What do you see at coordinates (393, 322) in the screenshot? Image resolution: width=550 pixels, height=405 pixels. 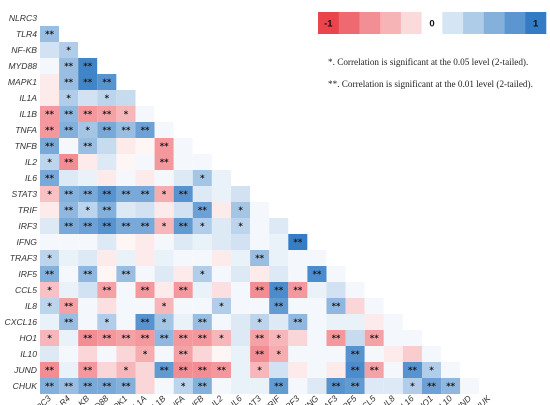 I see `heatmap-cell-CXCL16-IL8` at bounding box center [393, 322].